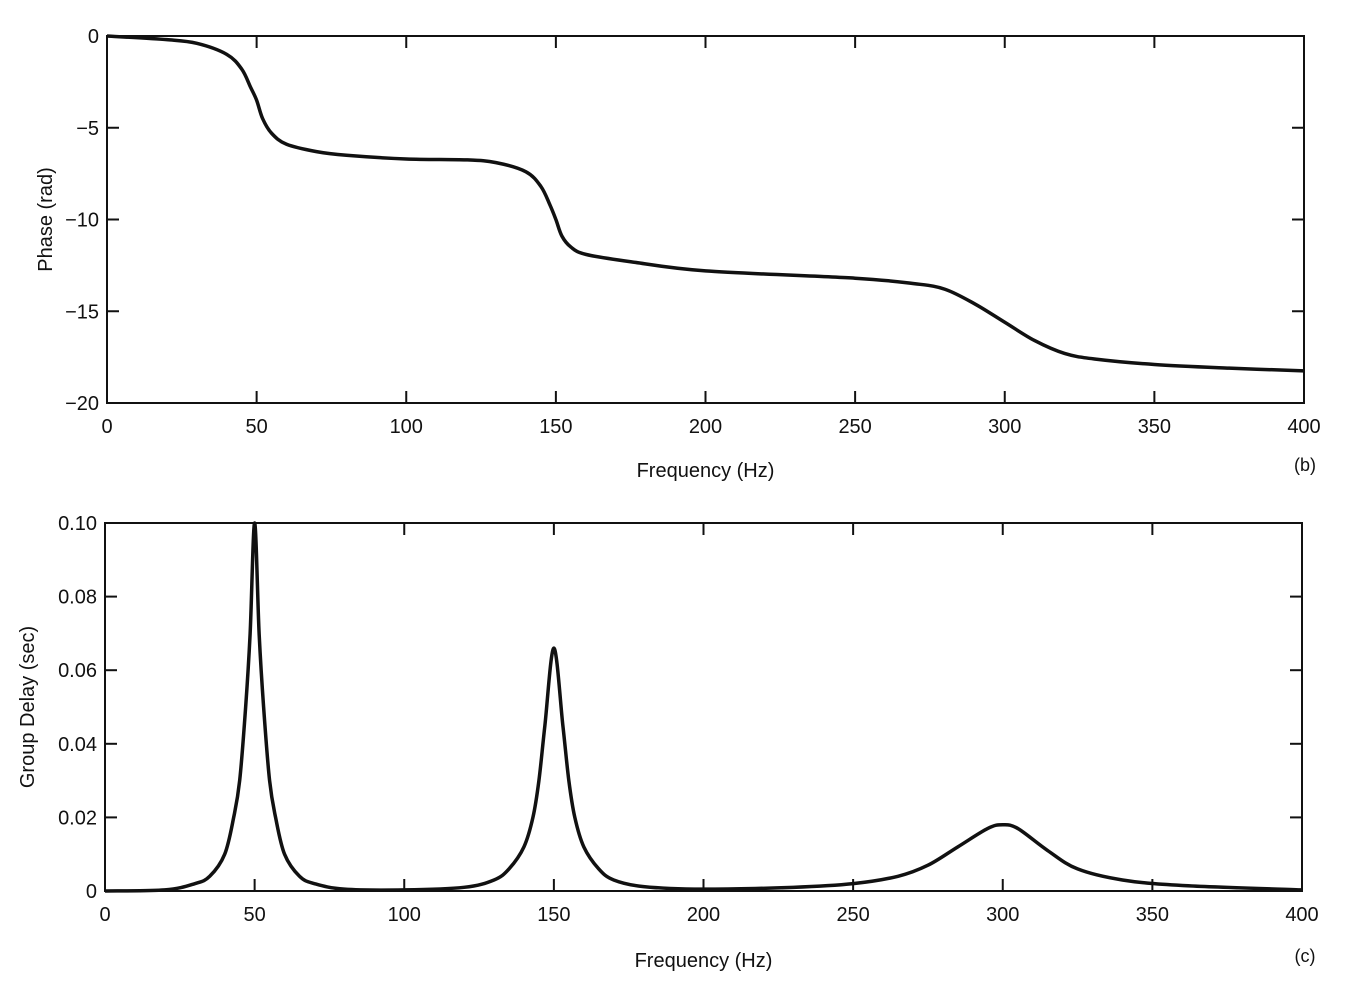 The width and height of the screenshot is (1351, 991). What do you see at coordinates (87, 129) in the screenshot?
I see `y-tick-label: −5` at bounding box center [87, 129].